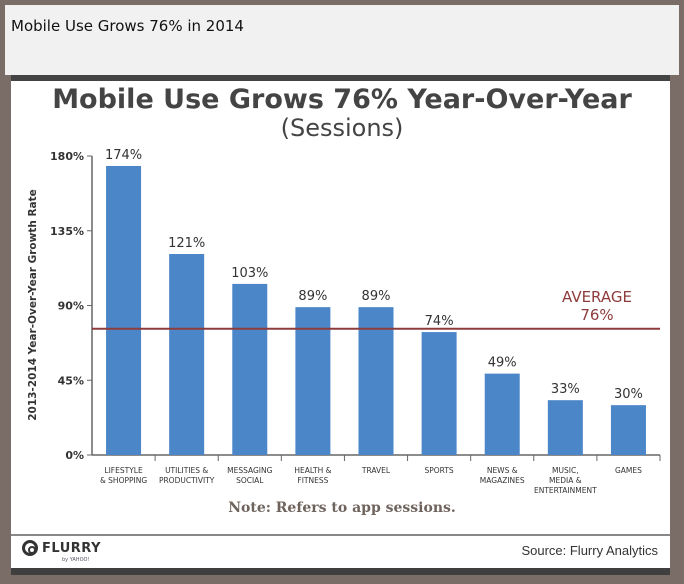 Image resolution: width=684 pixels, height=584 pixels. I want to click on x-tick-label: GAMES, so click(628, 470).